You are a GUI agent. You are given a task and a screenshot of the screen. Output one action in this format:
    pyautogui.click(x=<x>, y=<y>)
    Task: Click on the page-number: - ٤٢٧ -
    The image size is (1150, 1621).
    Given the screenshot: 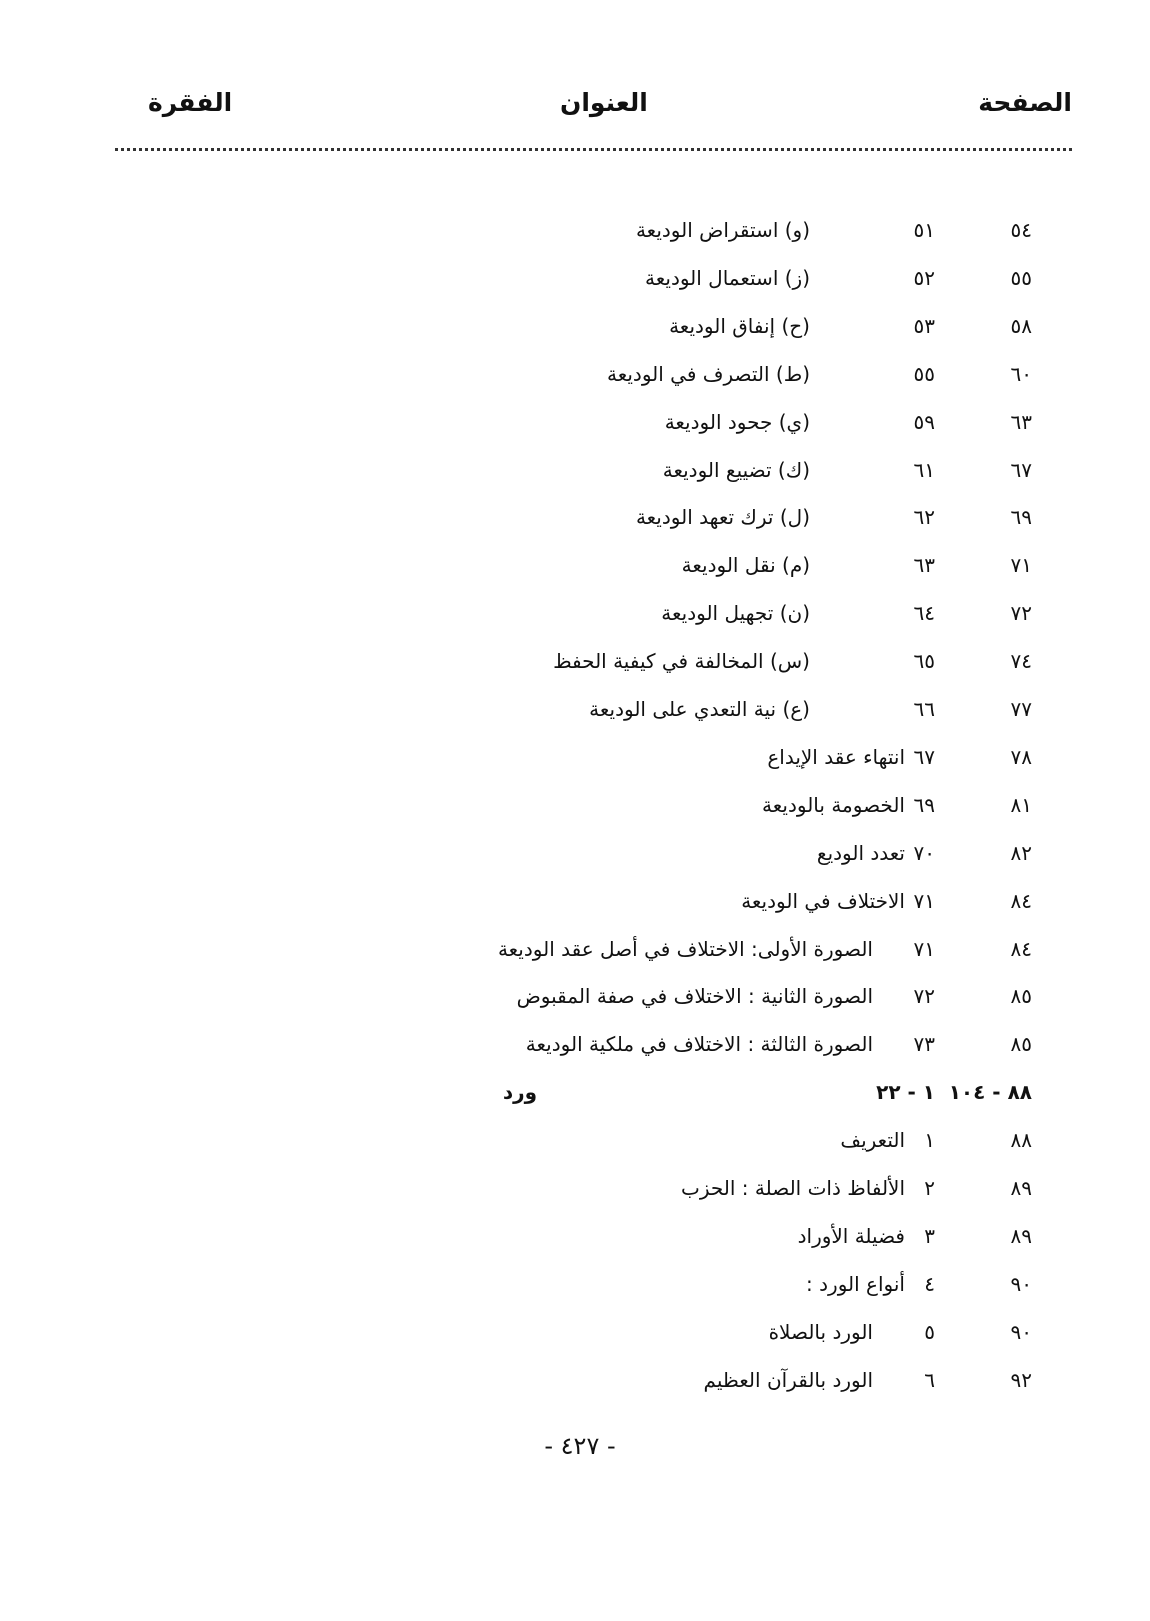 What is the action you would take?
    pyautogui.click(x=580, y=1446)
    